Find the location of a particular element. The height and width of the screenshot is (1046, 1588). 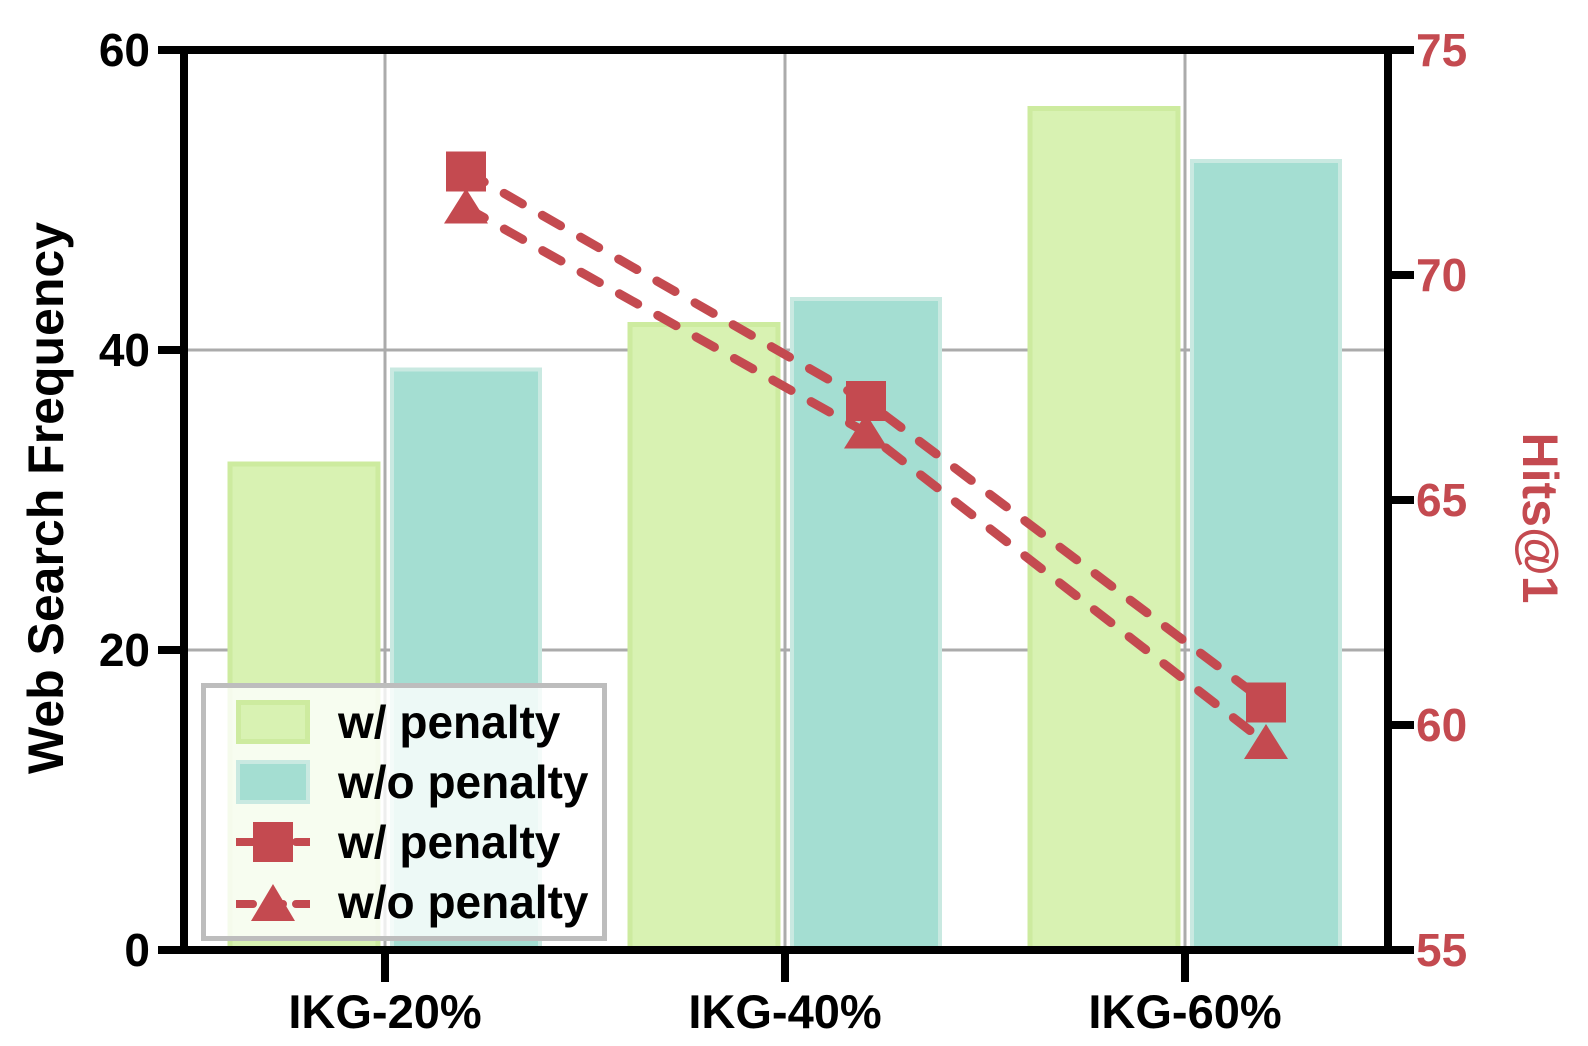

y-left-tick-label-40: 40 is located at coordinates (124, 350).